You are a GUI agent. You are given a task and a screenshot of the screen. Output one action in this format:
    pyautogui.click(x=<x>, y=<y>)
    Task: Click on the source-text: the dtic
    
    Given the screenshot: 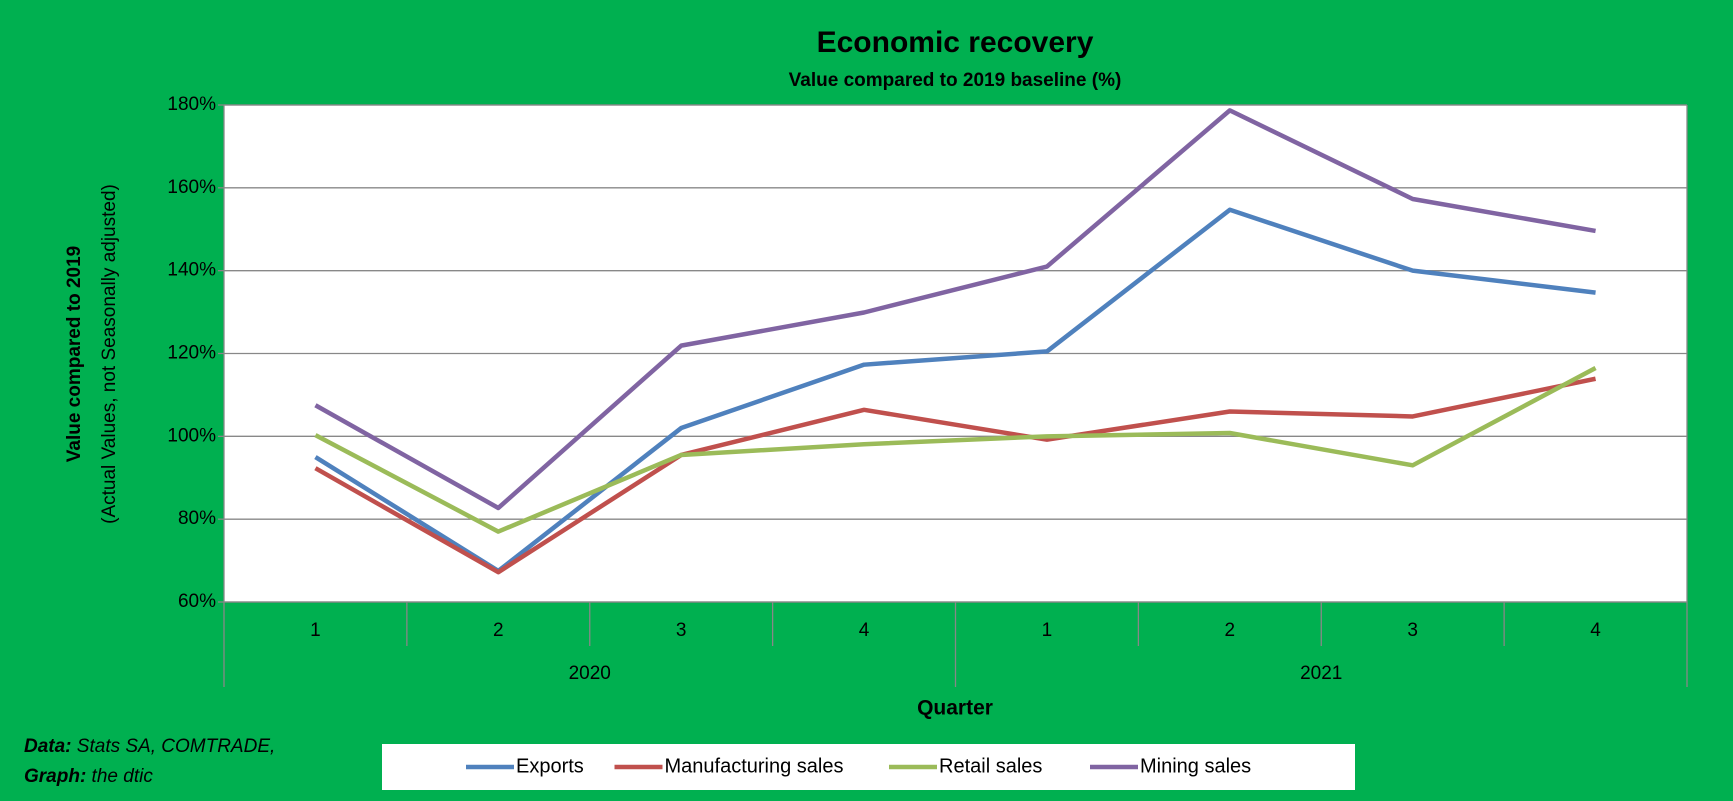 What is the action you would take?
    pyautogui.click(x=119, y=776)
    